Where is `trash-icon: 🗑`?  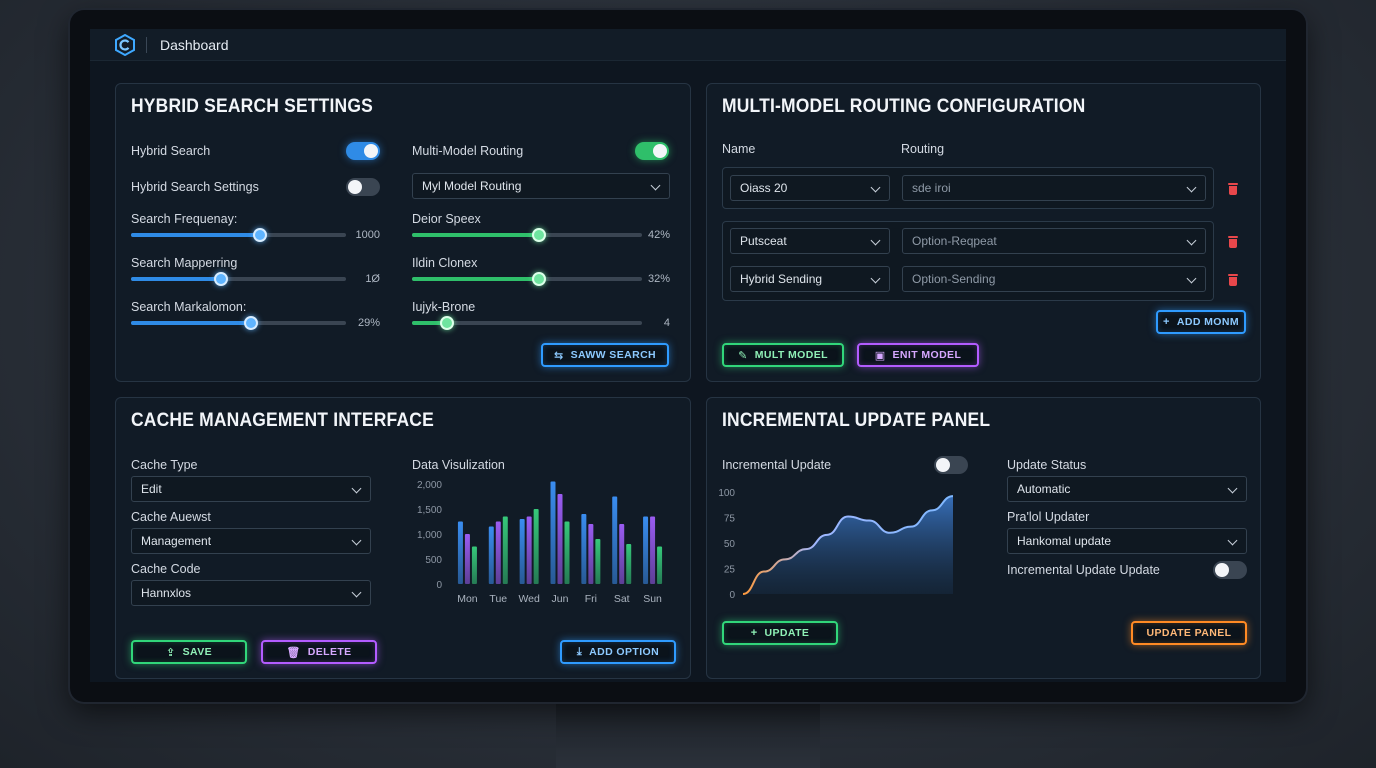
trash-icon: 🗑 is located at coordinates (293, 652).